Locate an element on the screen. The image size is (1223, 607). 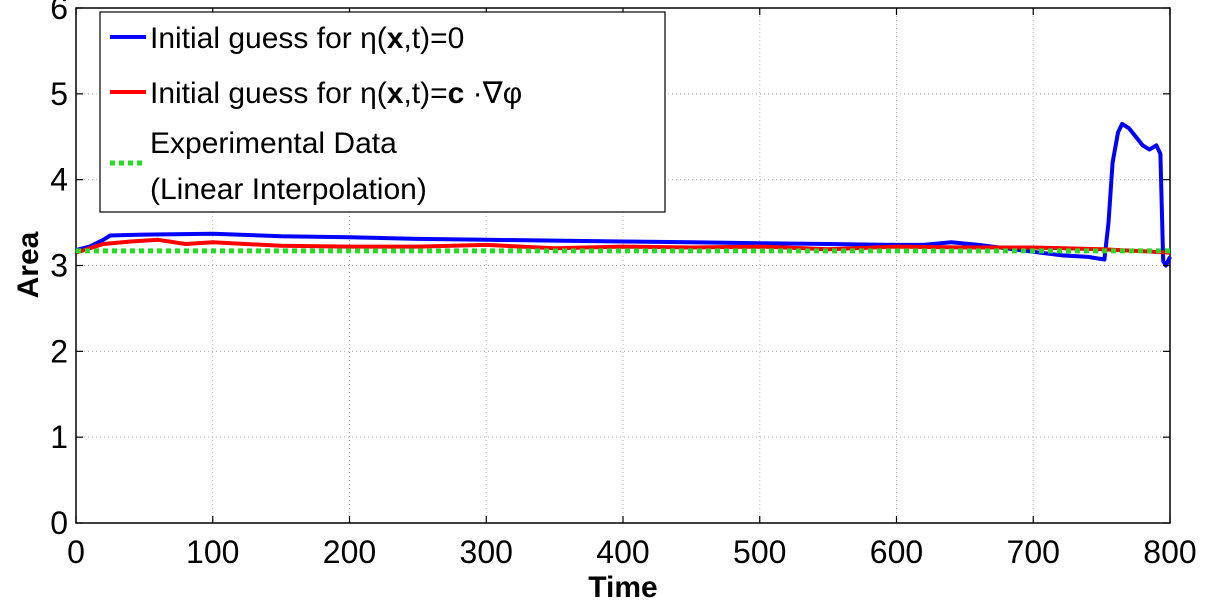
y-tick-label: 6 is located at coordinates (59, 13).